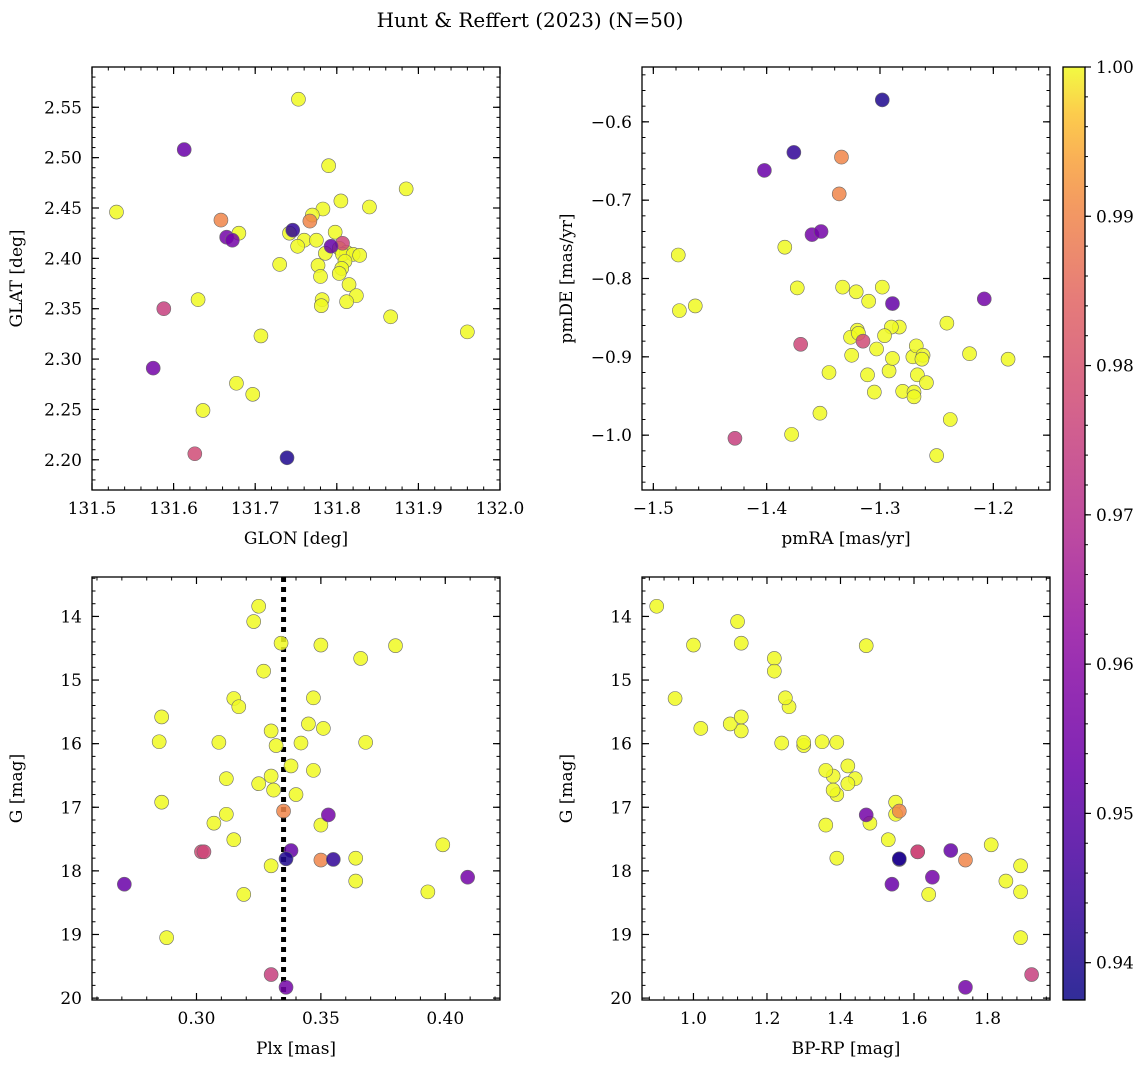  What do you see at coordinates (1115, 964) in the screenshot?
I see `colorbar-tick-label: 0.94` at bounding box center [1115, 964].